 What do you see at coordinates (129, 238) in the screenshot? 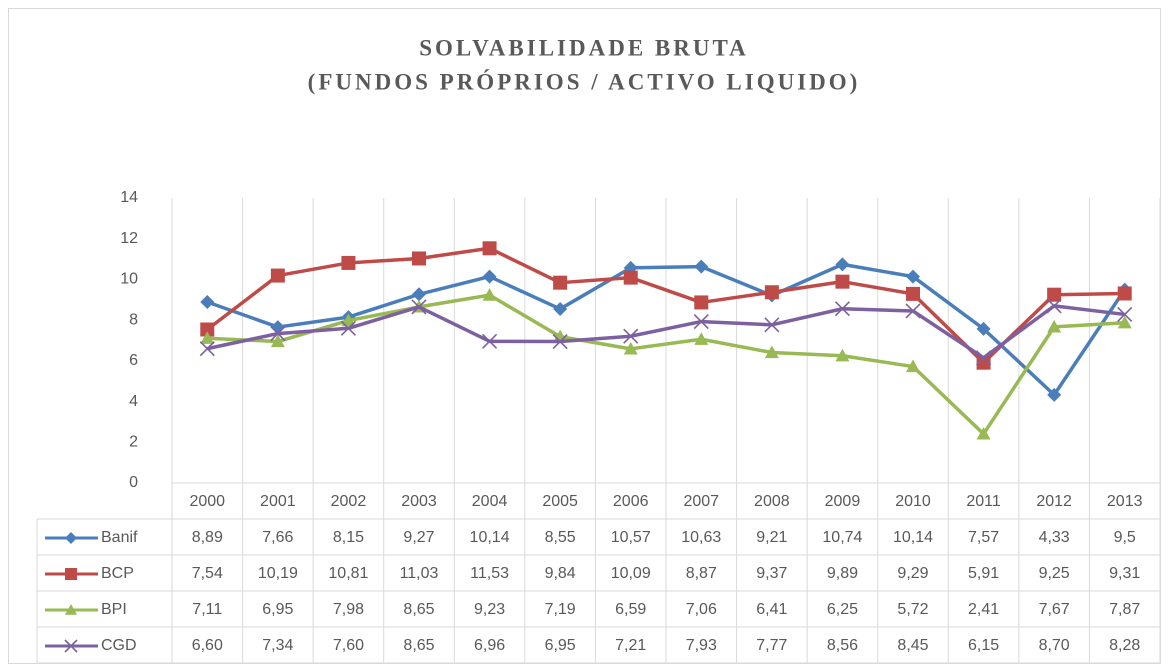
I see `y-tick-label: 12` at bounding box center [129, 238].